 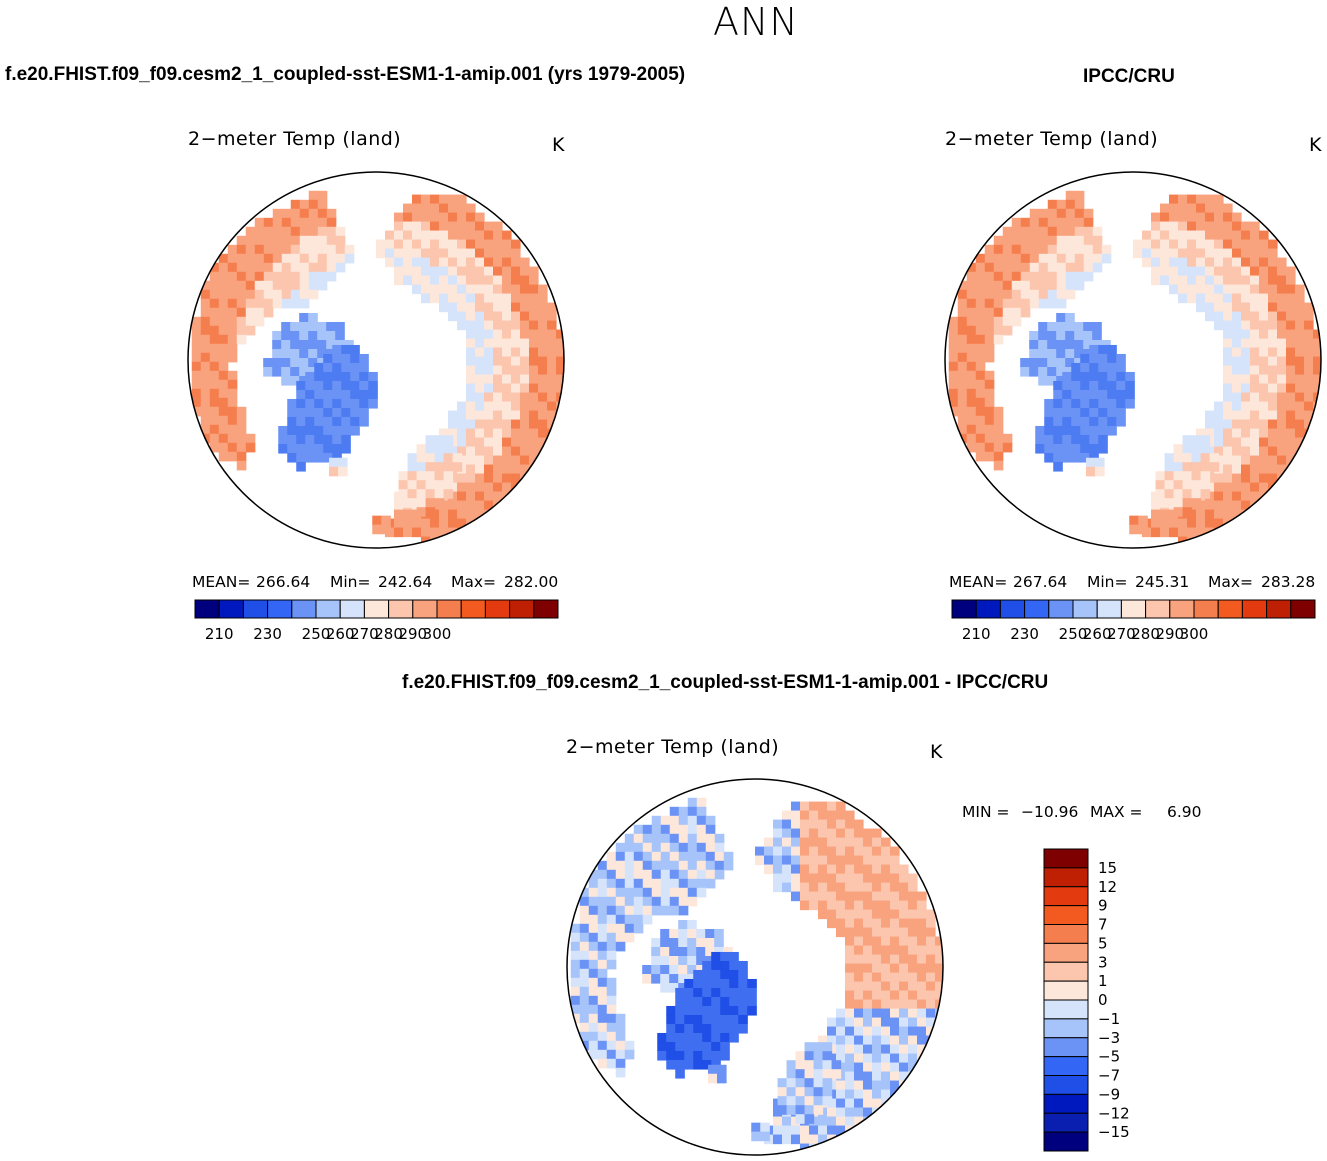 What do you see at coordinates (558, 145) in the screenshot?
I see `panel1-units: K` at bounding box center [558, 145].